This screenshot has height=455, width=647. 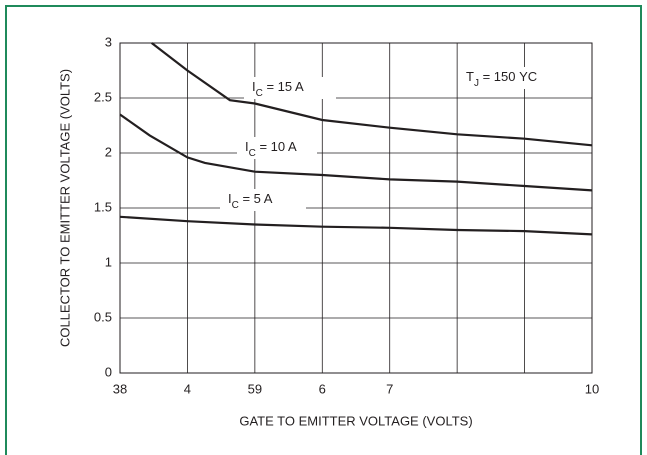 I want to click on x-tick-label: 4, so click(x=187, y=388).